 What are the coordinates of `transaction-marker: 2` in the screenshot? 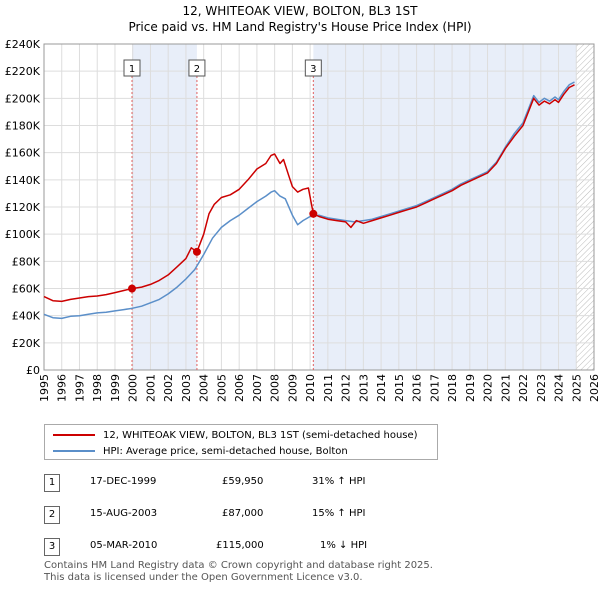 It's located at (52, 515).